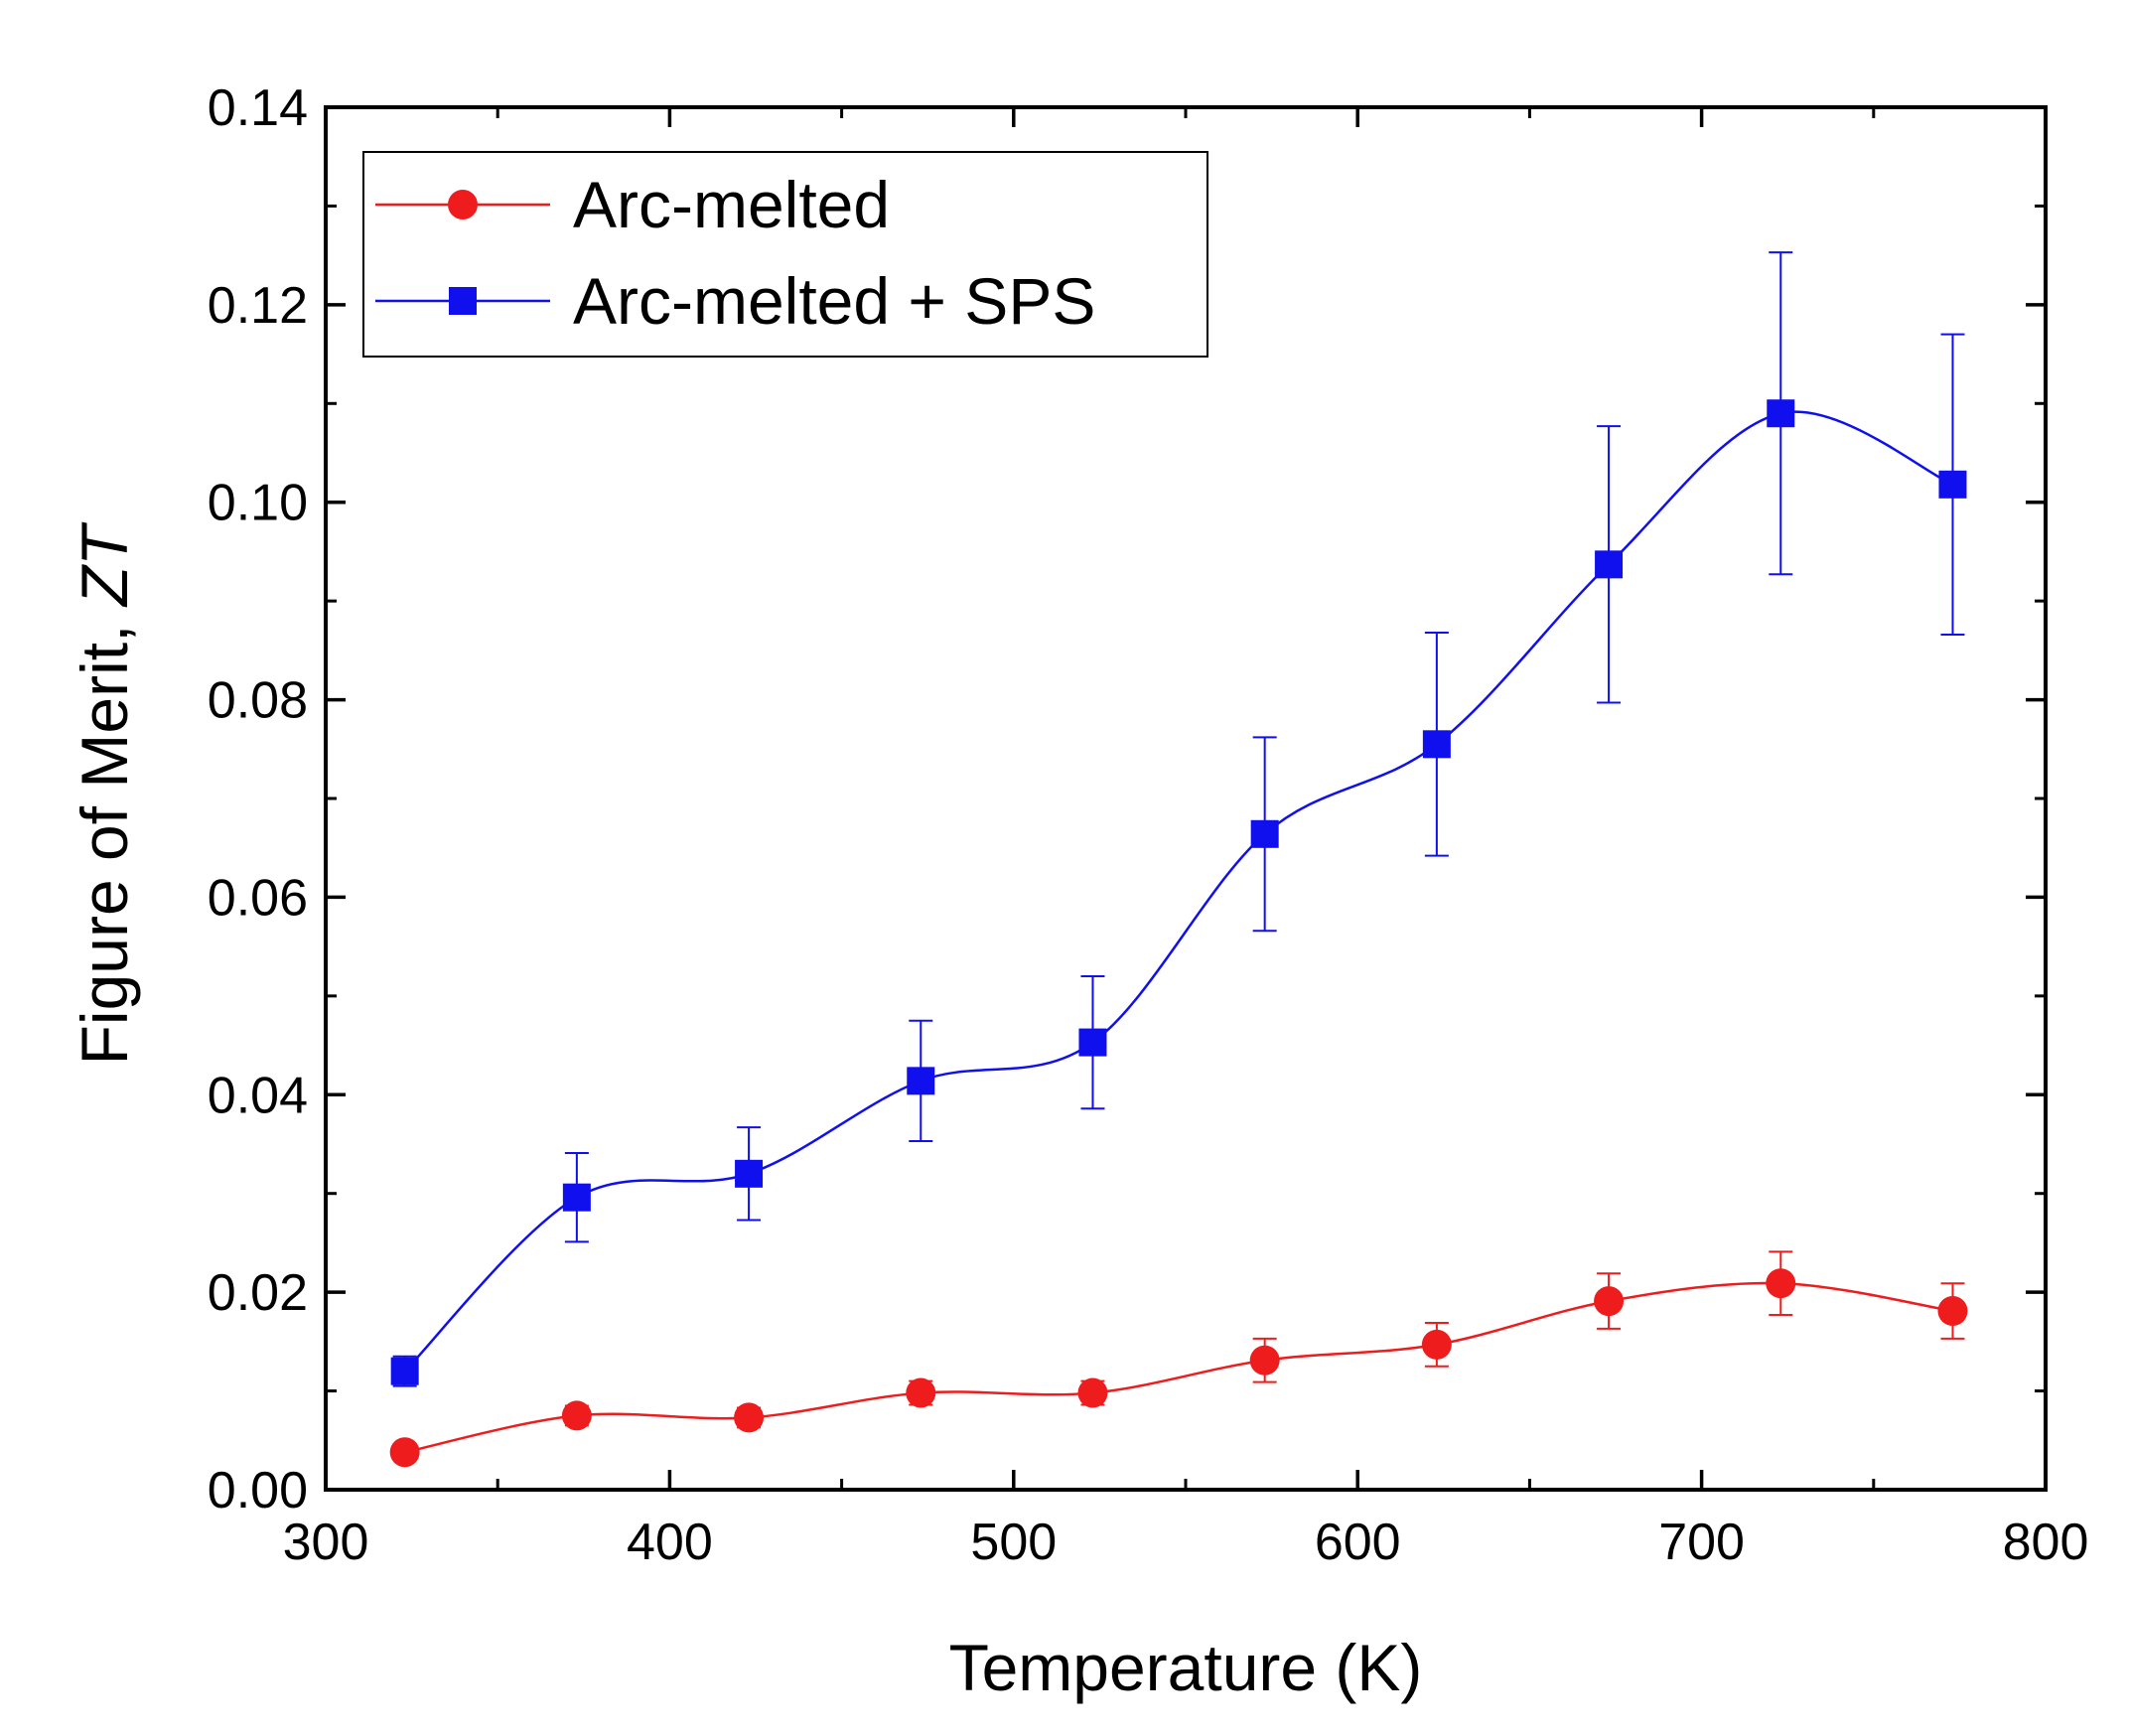 The height and width of the screenshot is (1736, 2129). What do you see at coordinates (463, 204) in the screenshot?
I see `legend-marker-arc-melted` at bounding box center [463, 204].